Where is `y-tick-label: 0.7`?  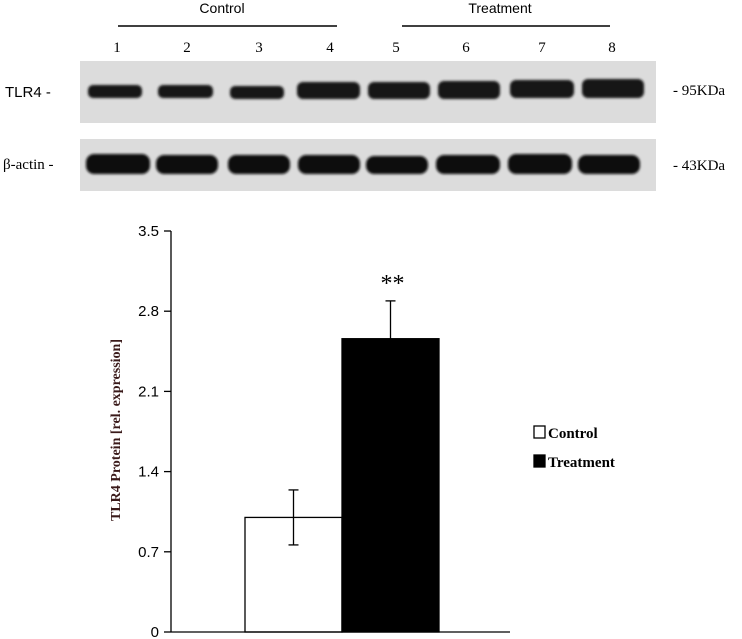
y-tick-label: 0.7 is located at coordinates (148, 552).